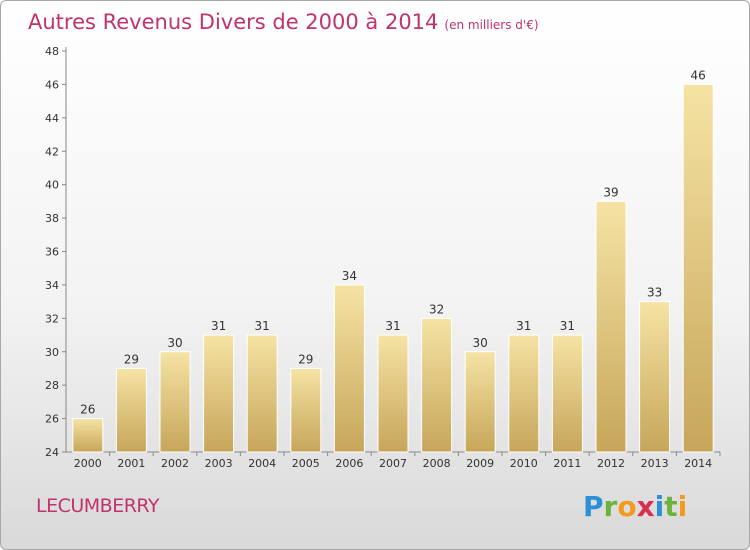 Image resolution: width=750 pixels, height=550 pixels. What do you see at coordinates (306, 463) in the screenshot?
I see `x-tick-label: 2005` at bounding box center [306, 463].